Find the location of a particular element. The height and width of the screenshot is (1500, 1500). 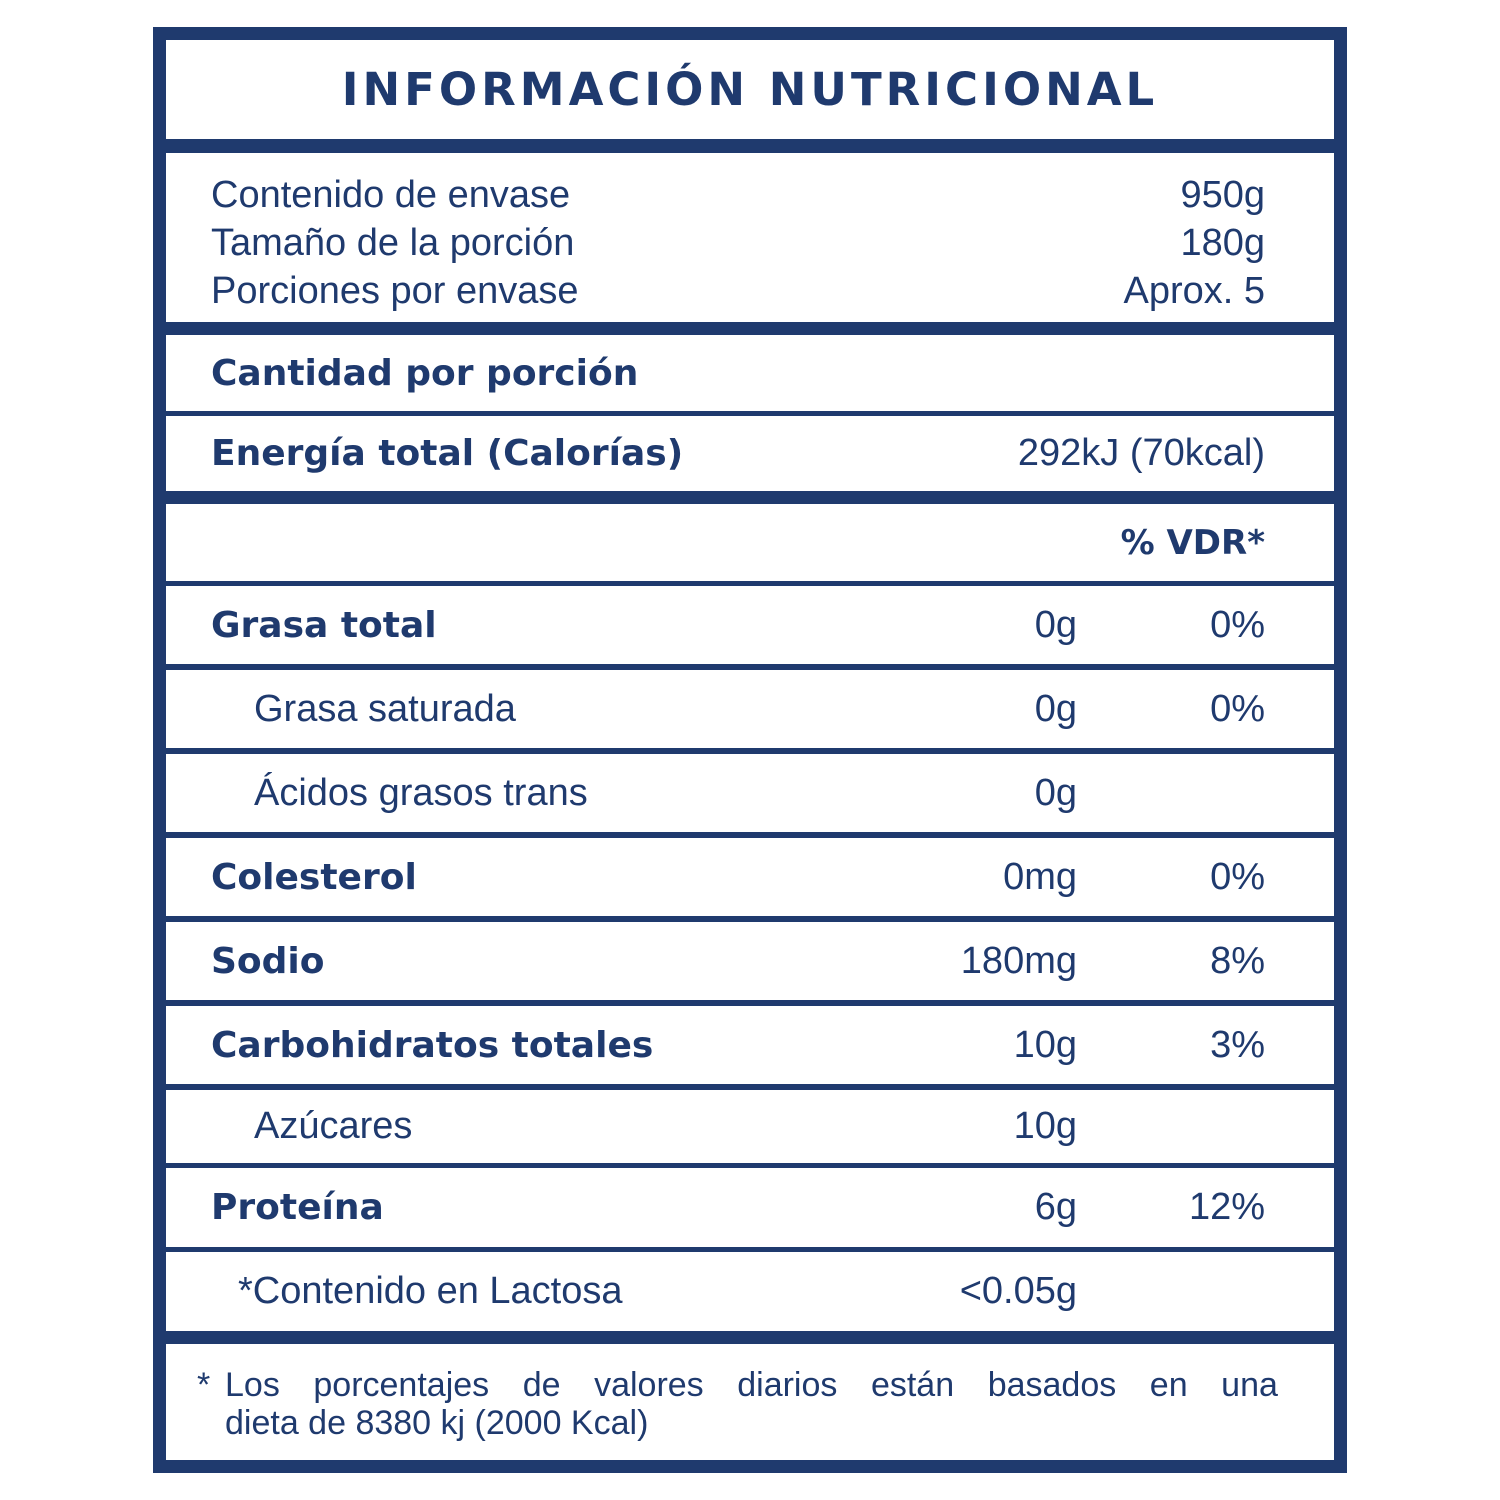

energy-row: Energía total (Calorías) 292kJ (70kcal) is located at coordinates (750, 453).